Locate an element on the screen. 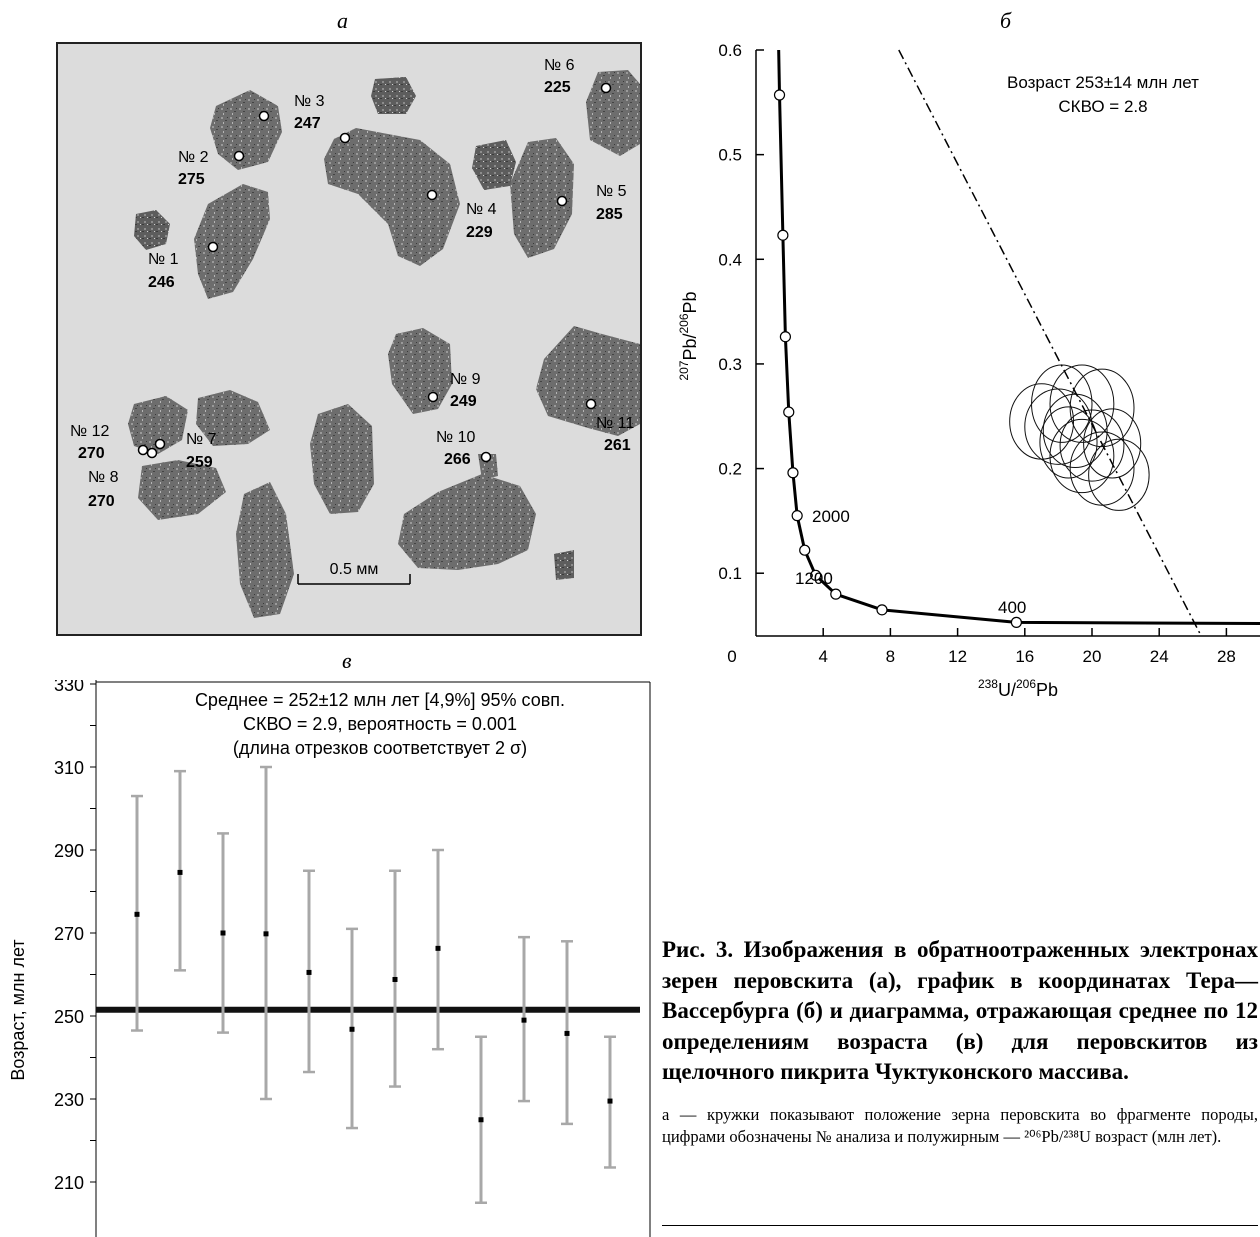 This screenshot has width=1260, height=1237. grain-10-age: 266 is located at coordinates (457, 459).